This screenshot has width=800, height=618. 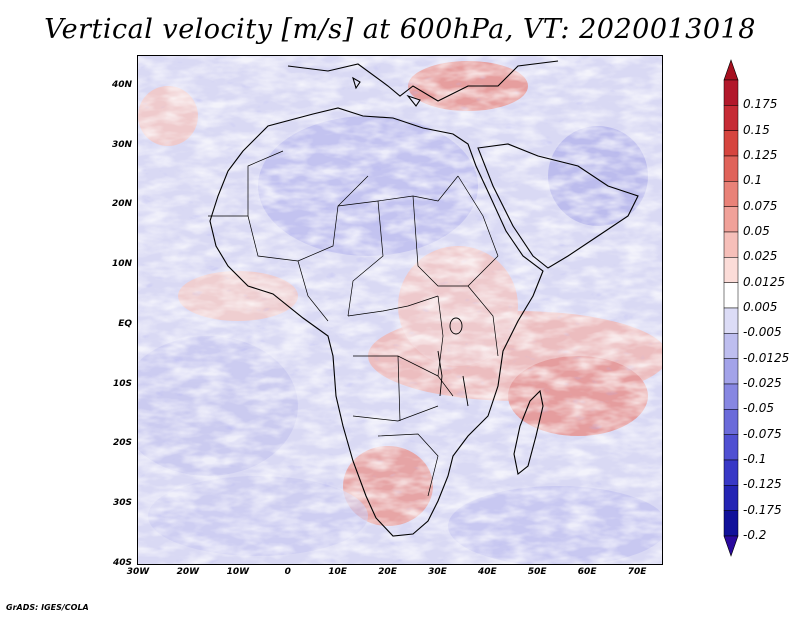 I want to click on lat-tick-label: 10S, so click(x=122, y=383).